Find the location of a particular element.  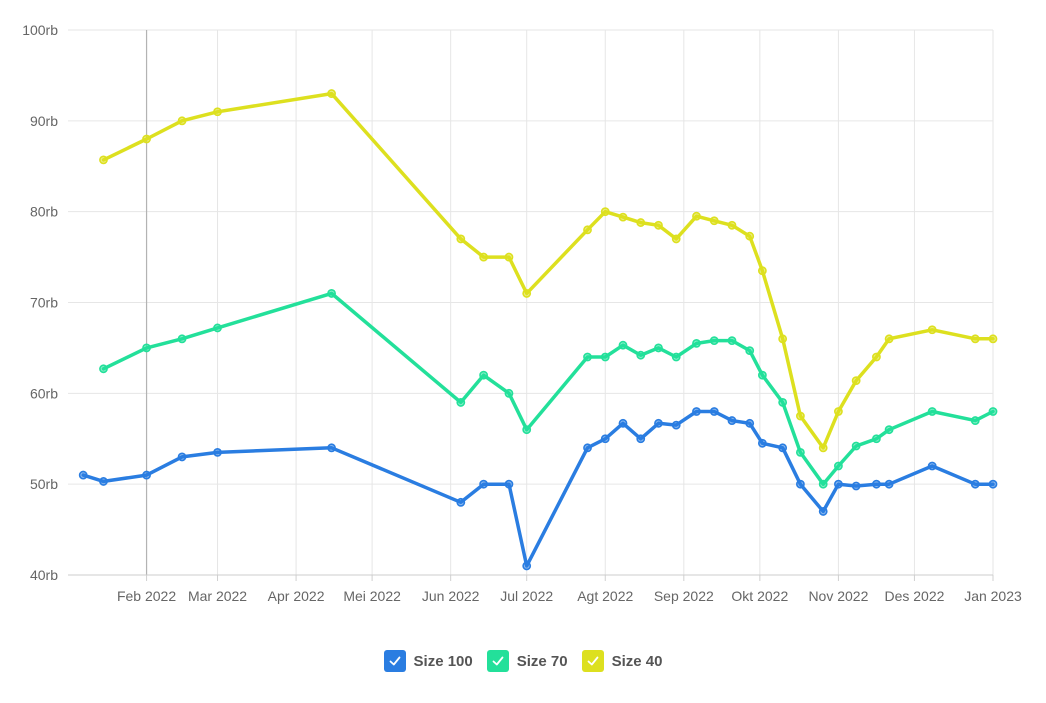

x-tick-label: Apr 2022 is located at coordinates (296, 596).